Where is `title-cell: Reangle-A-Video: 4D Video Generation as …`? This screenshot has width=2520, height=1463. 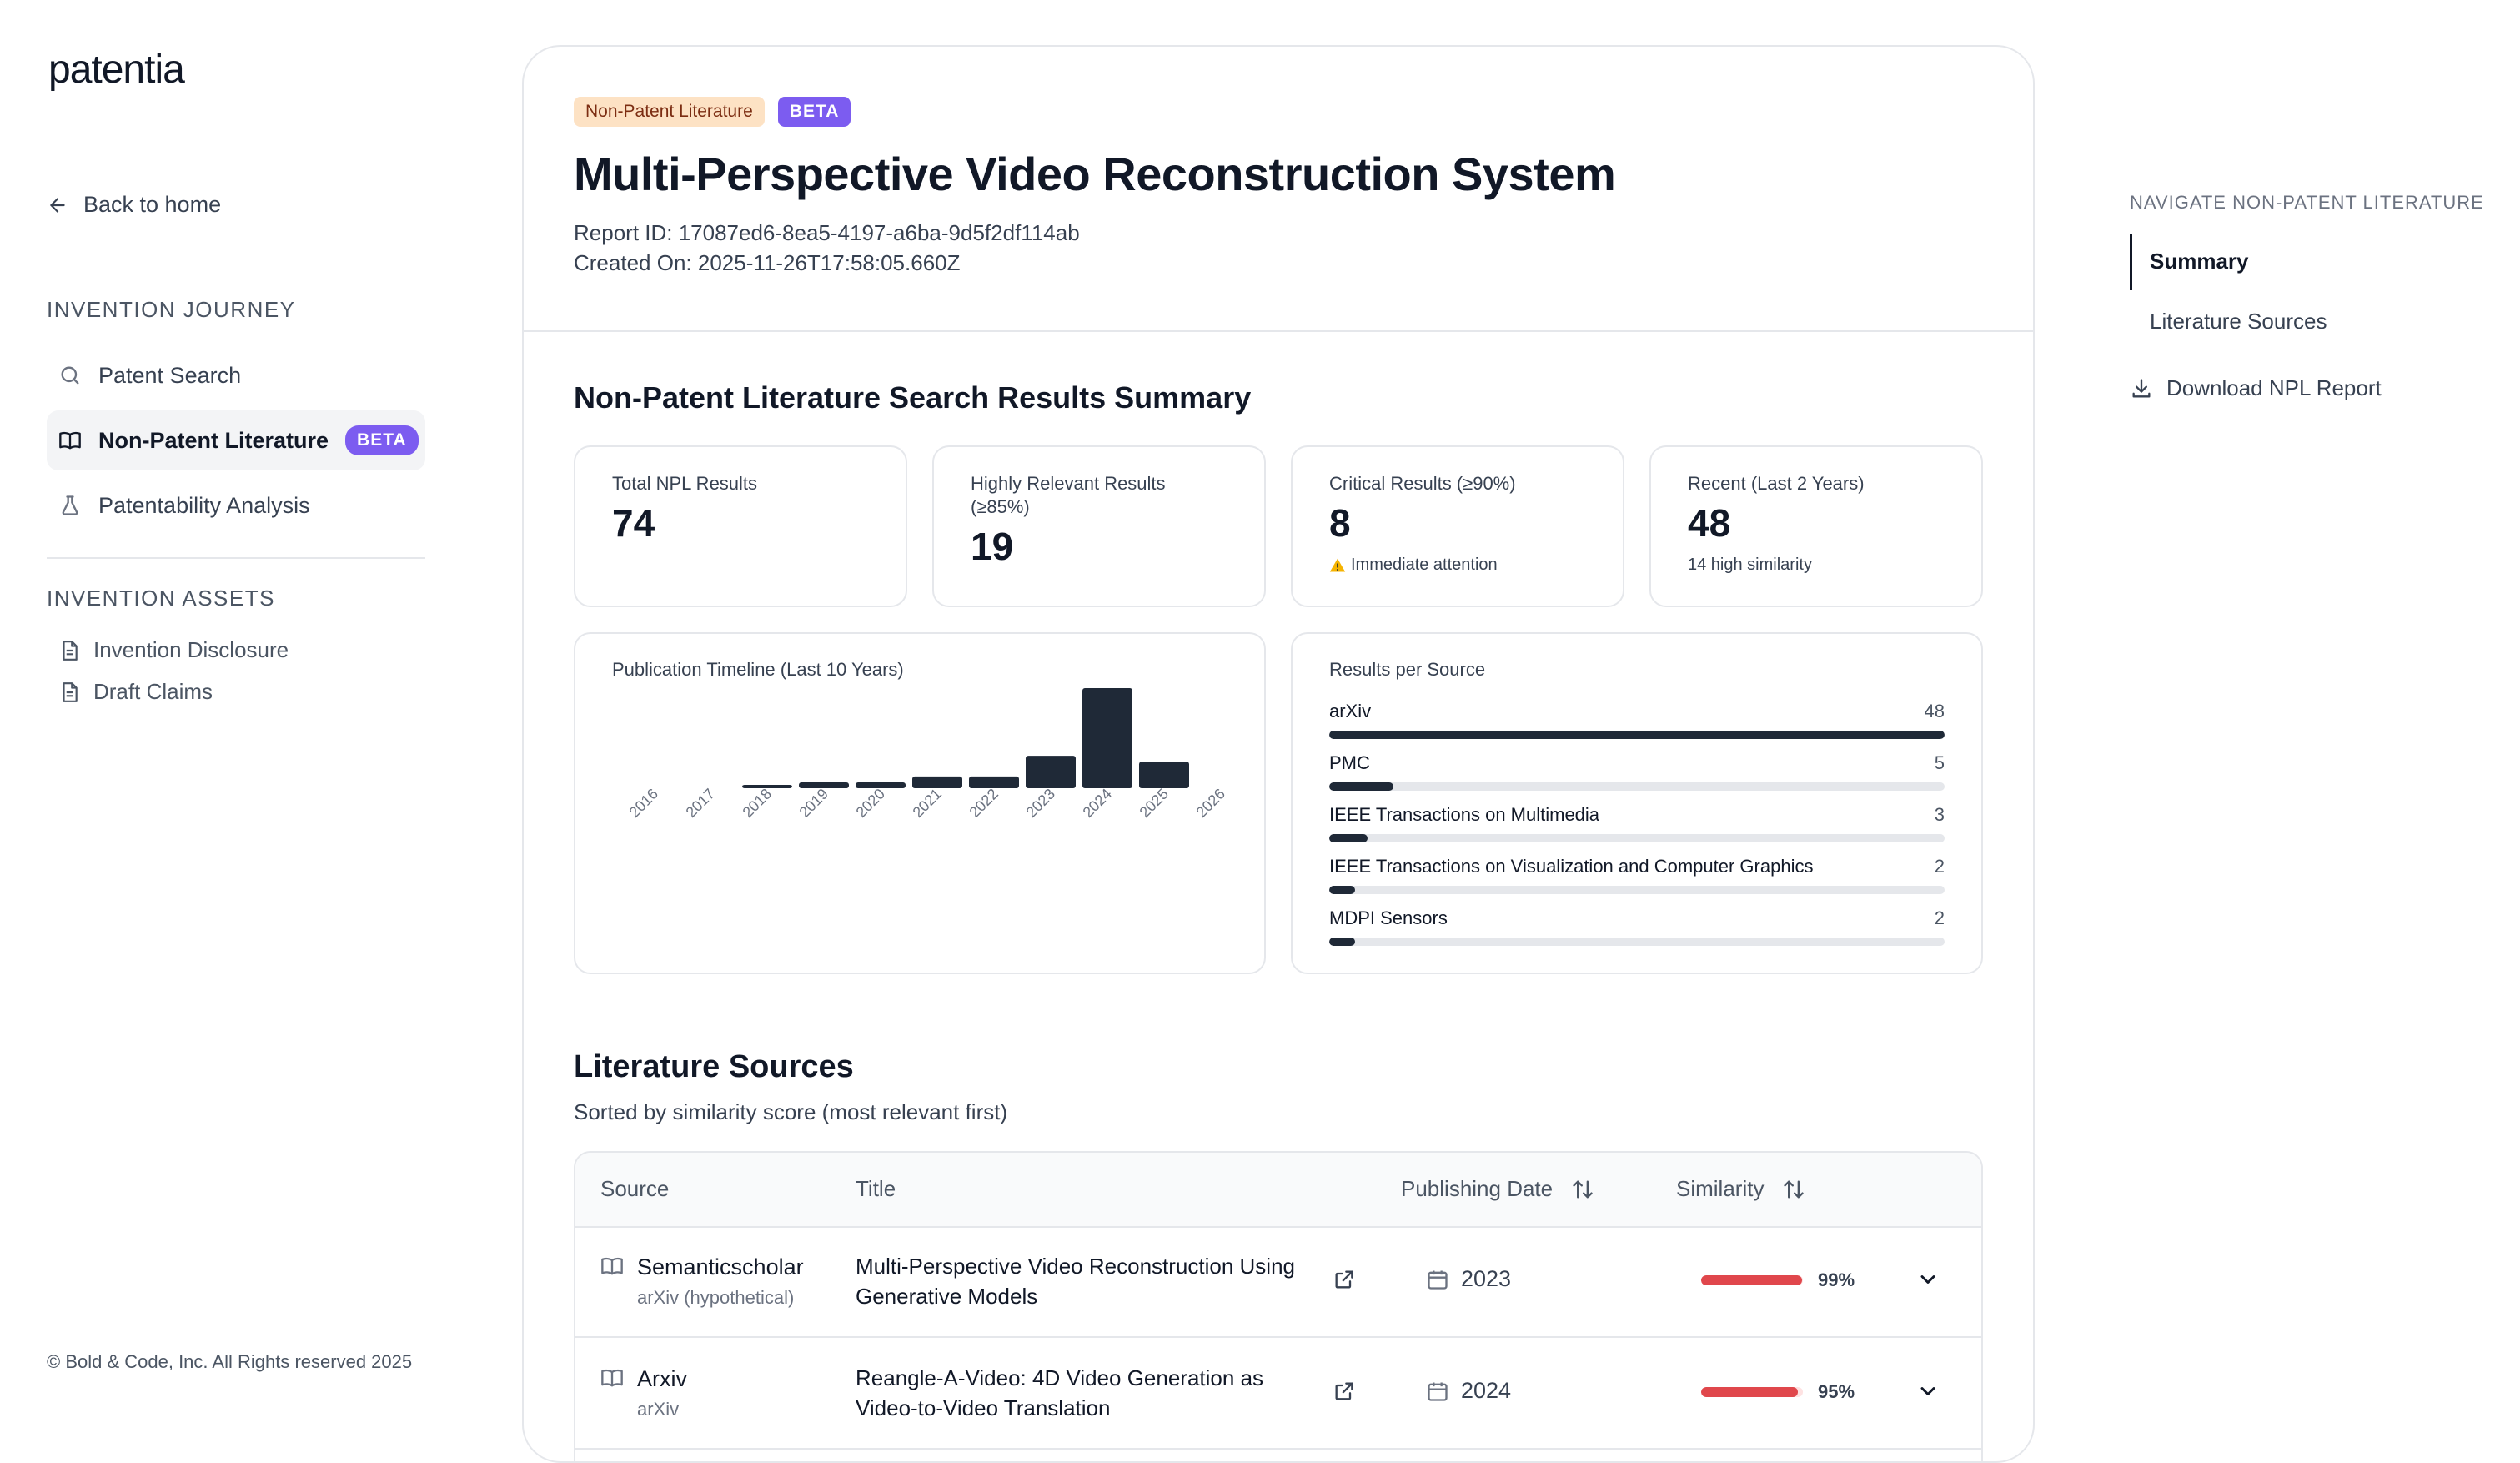
title-cell: Reangle-A-Video: 4D Video Generation as … is located at coordinates (1060, 1392).